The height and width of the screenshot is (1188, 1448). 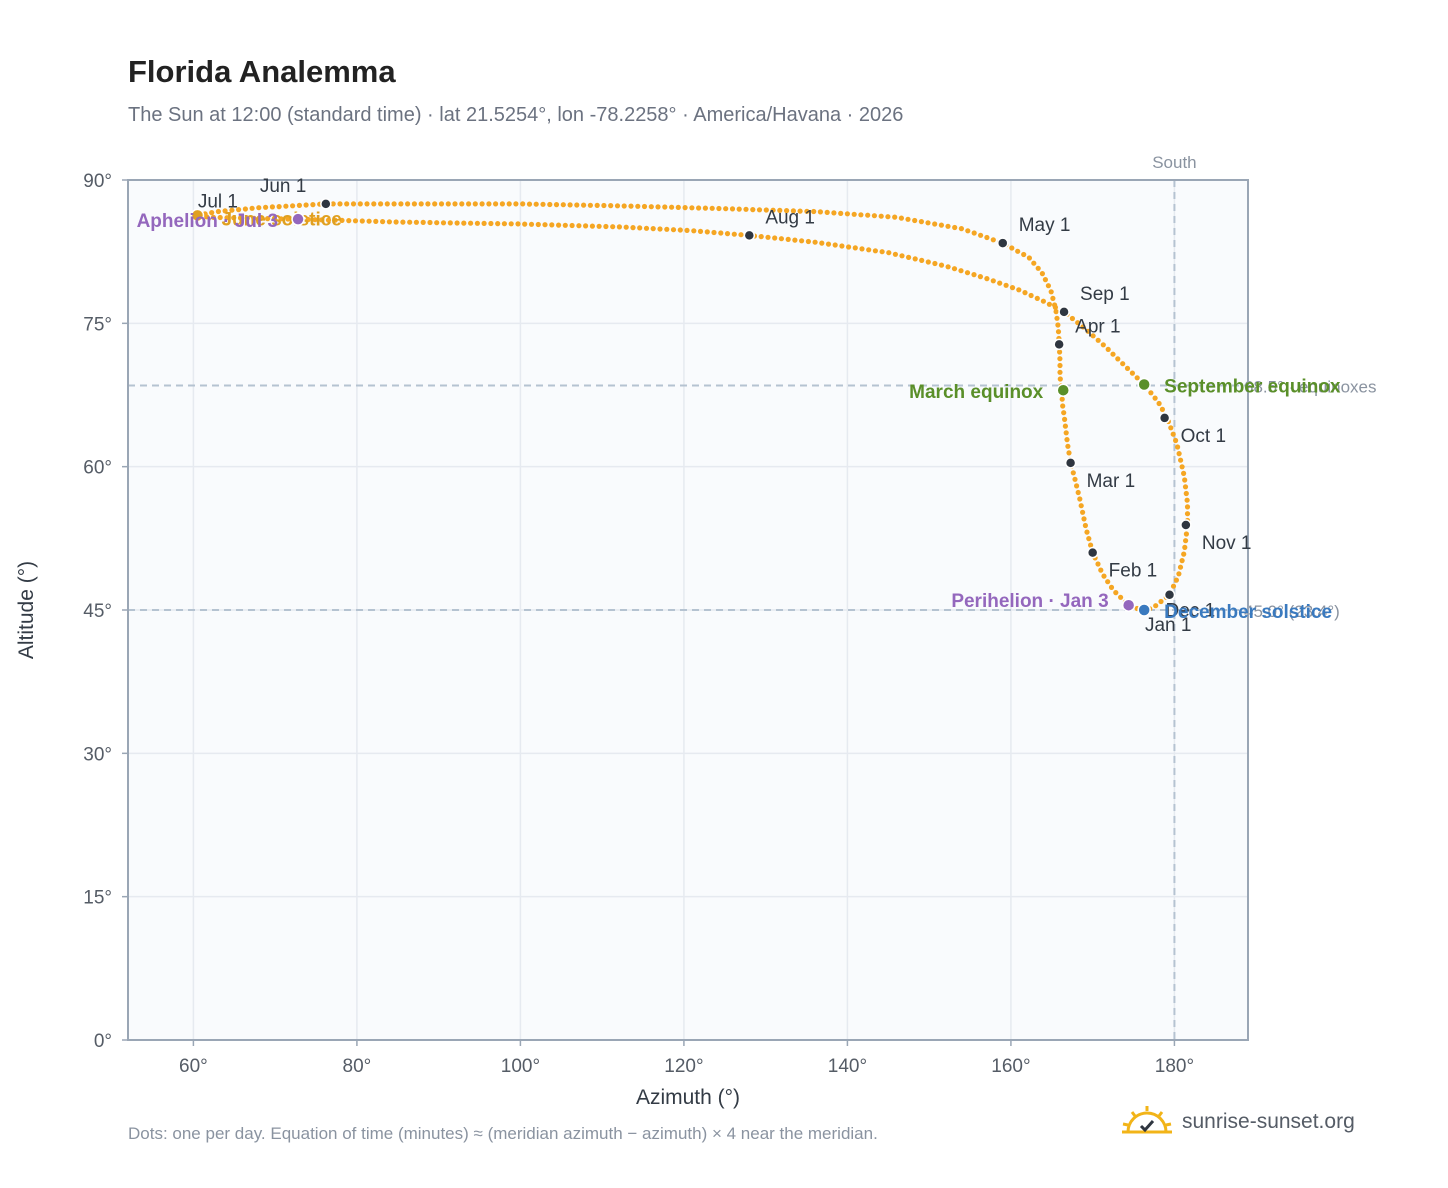 What do you see at coordinates (193, 1066) in the screenshot?
I see `x-tick-label: 60°` at bounding box center [193, 1066].